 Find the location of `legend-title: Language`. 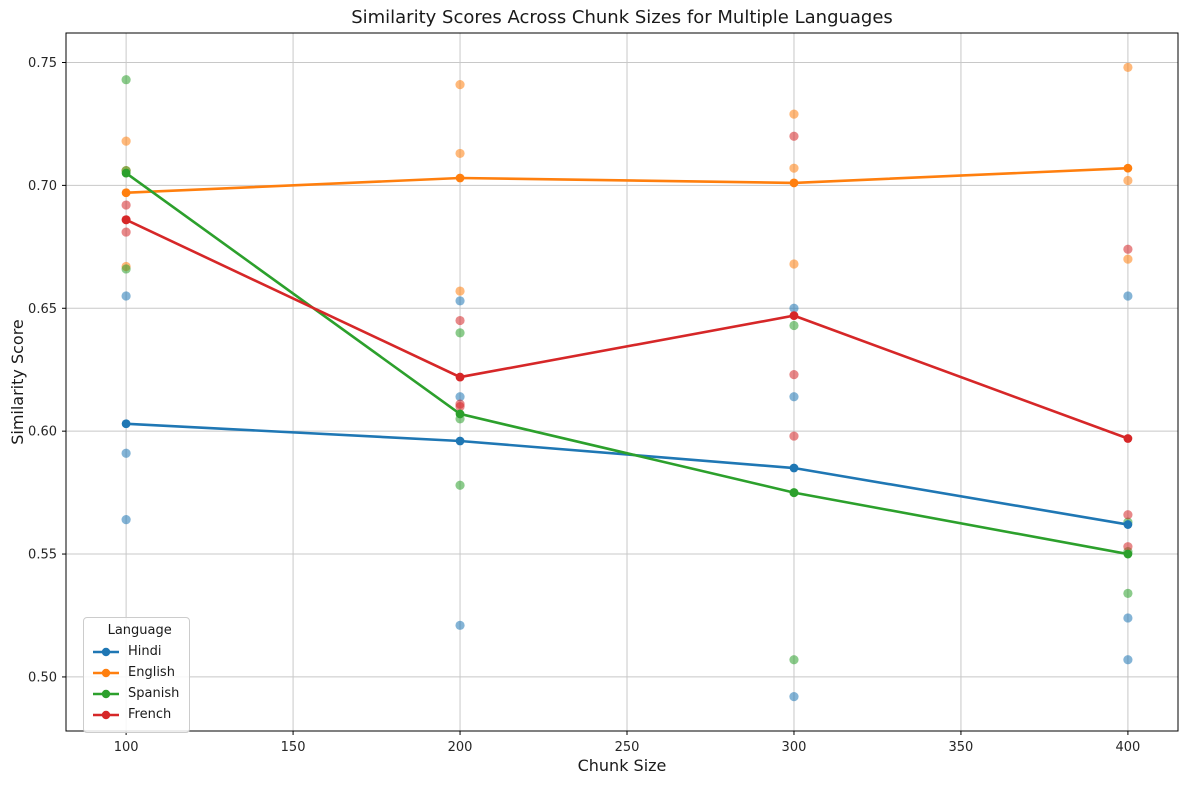

legend-title: Language is located at coordinates (139, 630).